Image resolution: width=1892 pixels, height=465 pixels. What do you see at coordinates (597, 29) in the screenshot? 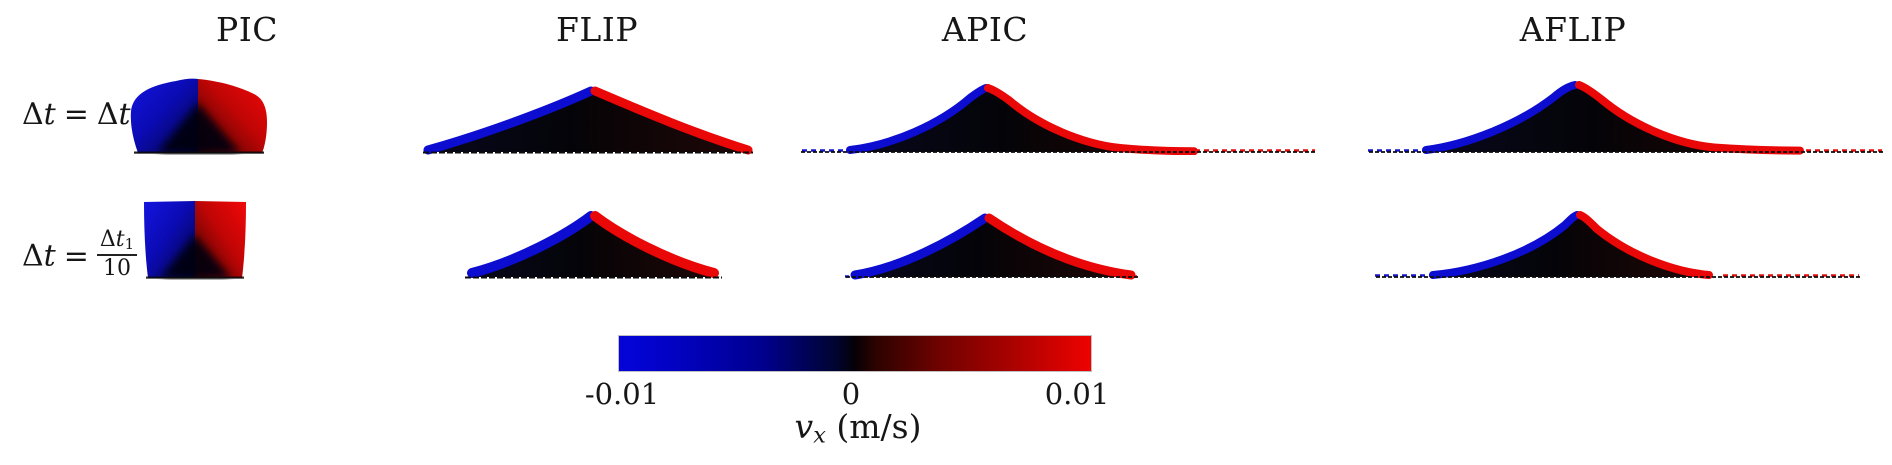
I see `column-header-flip: FLIP` at bounding box center [597, 29].